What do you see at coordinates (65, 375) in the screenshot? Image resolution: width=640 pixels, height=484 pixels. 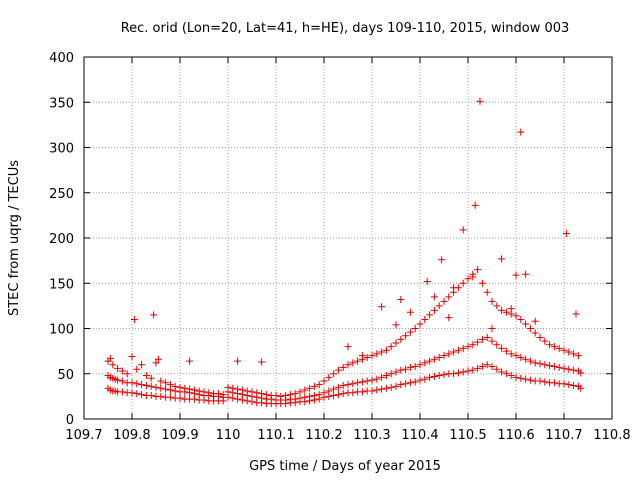 I see `y-tick-label: 50` at bounding box center [65, 375].